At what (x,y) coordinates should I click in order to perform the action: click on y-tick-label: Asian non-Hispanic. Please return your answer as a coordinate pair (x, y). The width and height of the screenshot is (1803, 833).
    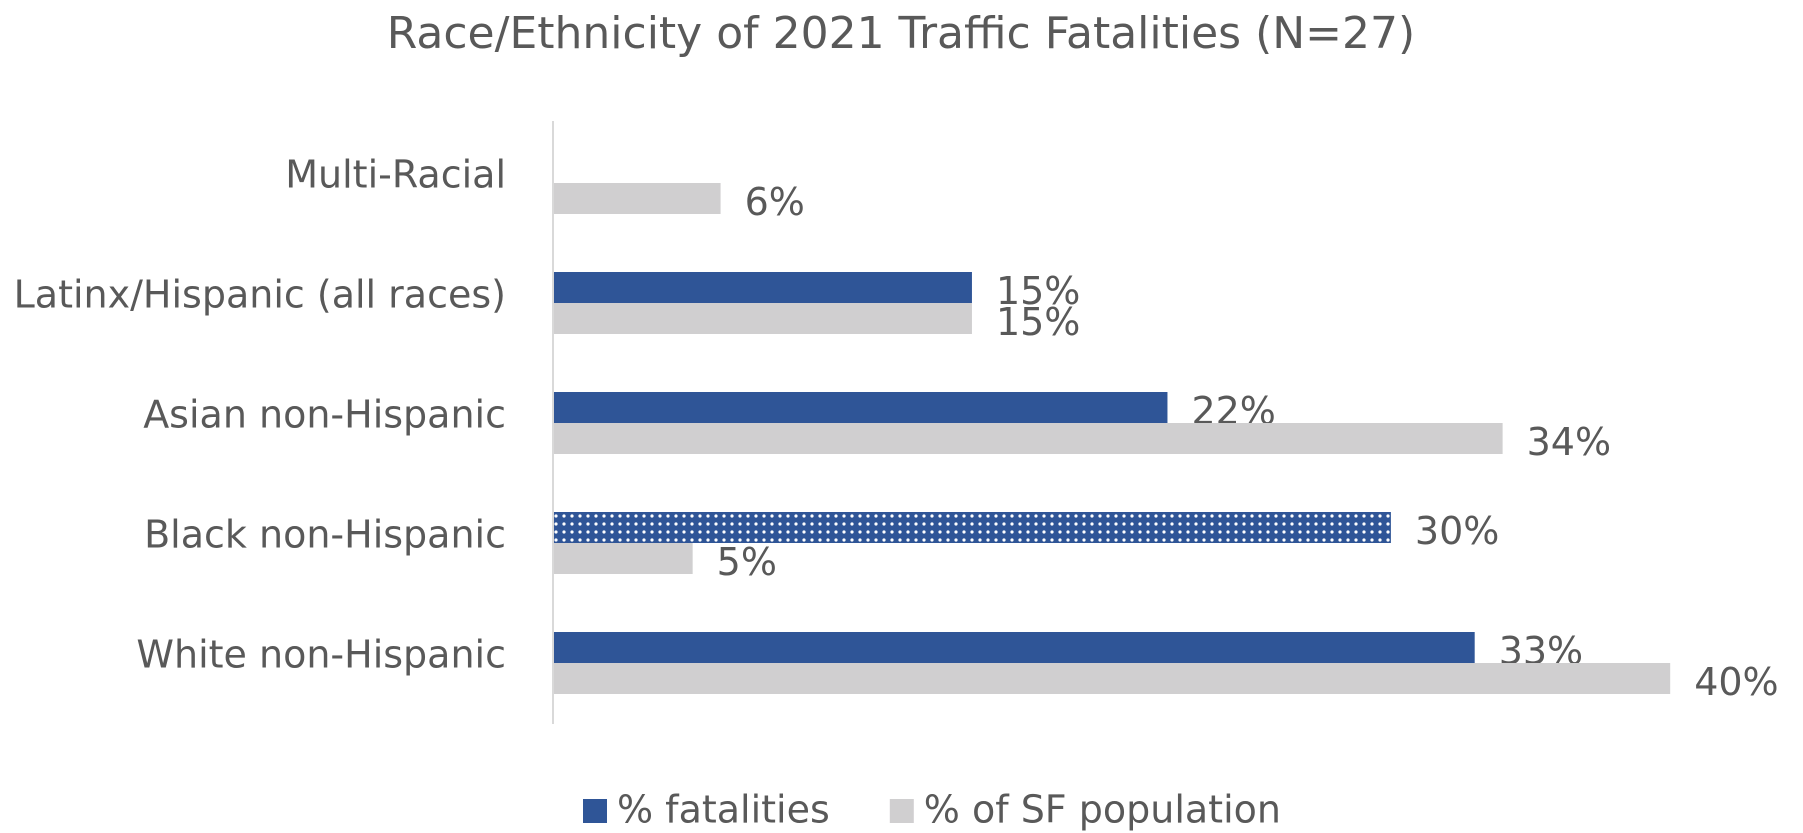
    Looking at the image, I should click on (324, 415).